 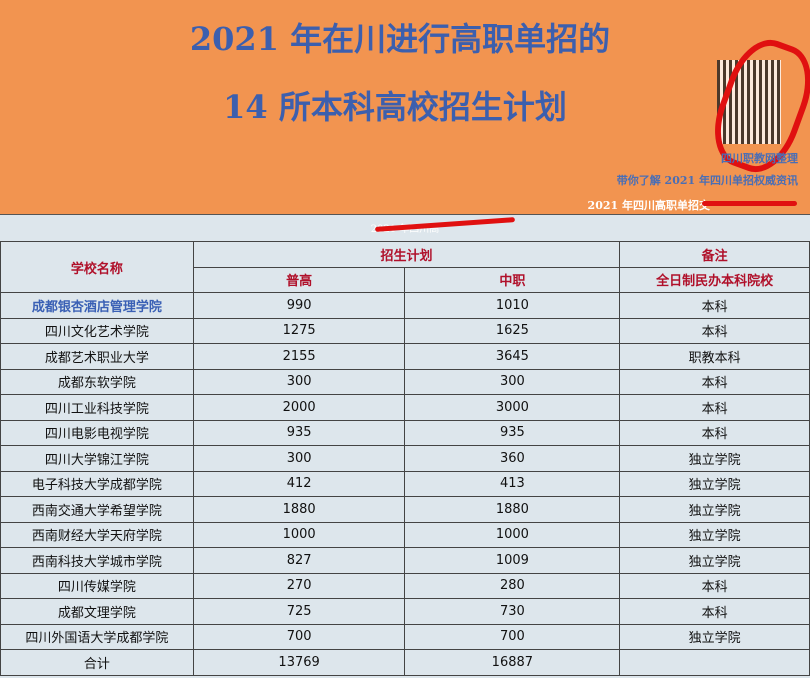 I want to click on pugao-count: 1880, so click(x=299, y=509).